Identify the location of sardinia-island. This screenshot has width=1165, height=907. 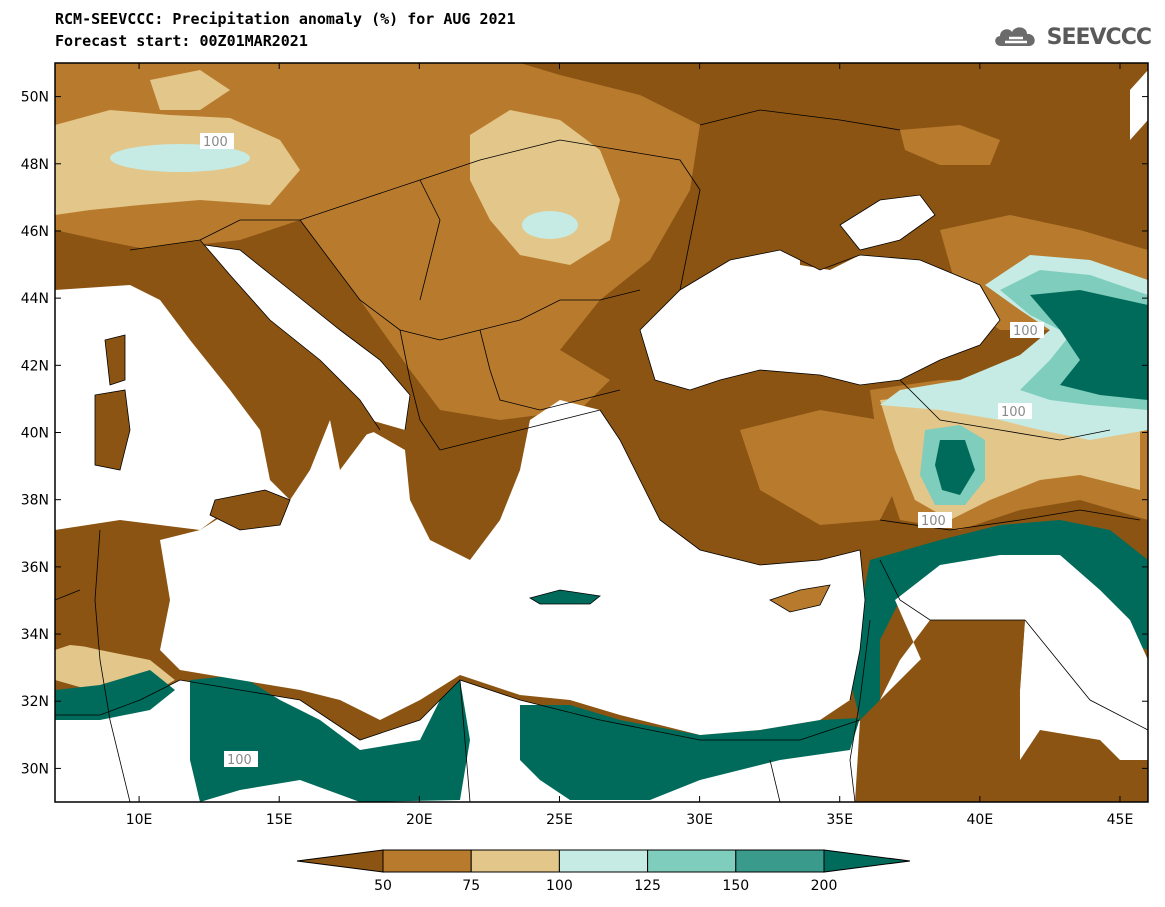
(112, 430).